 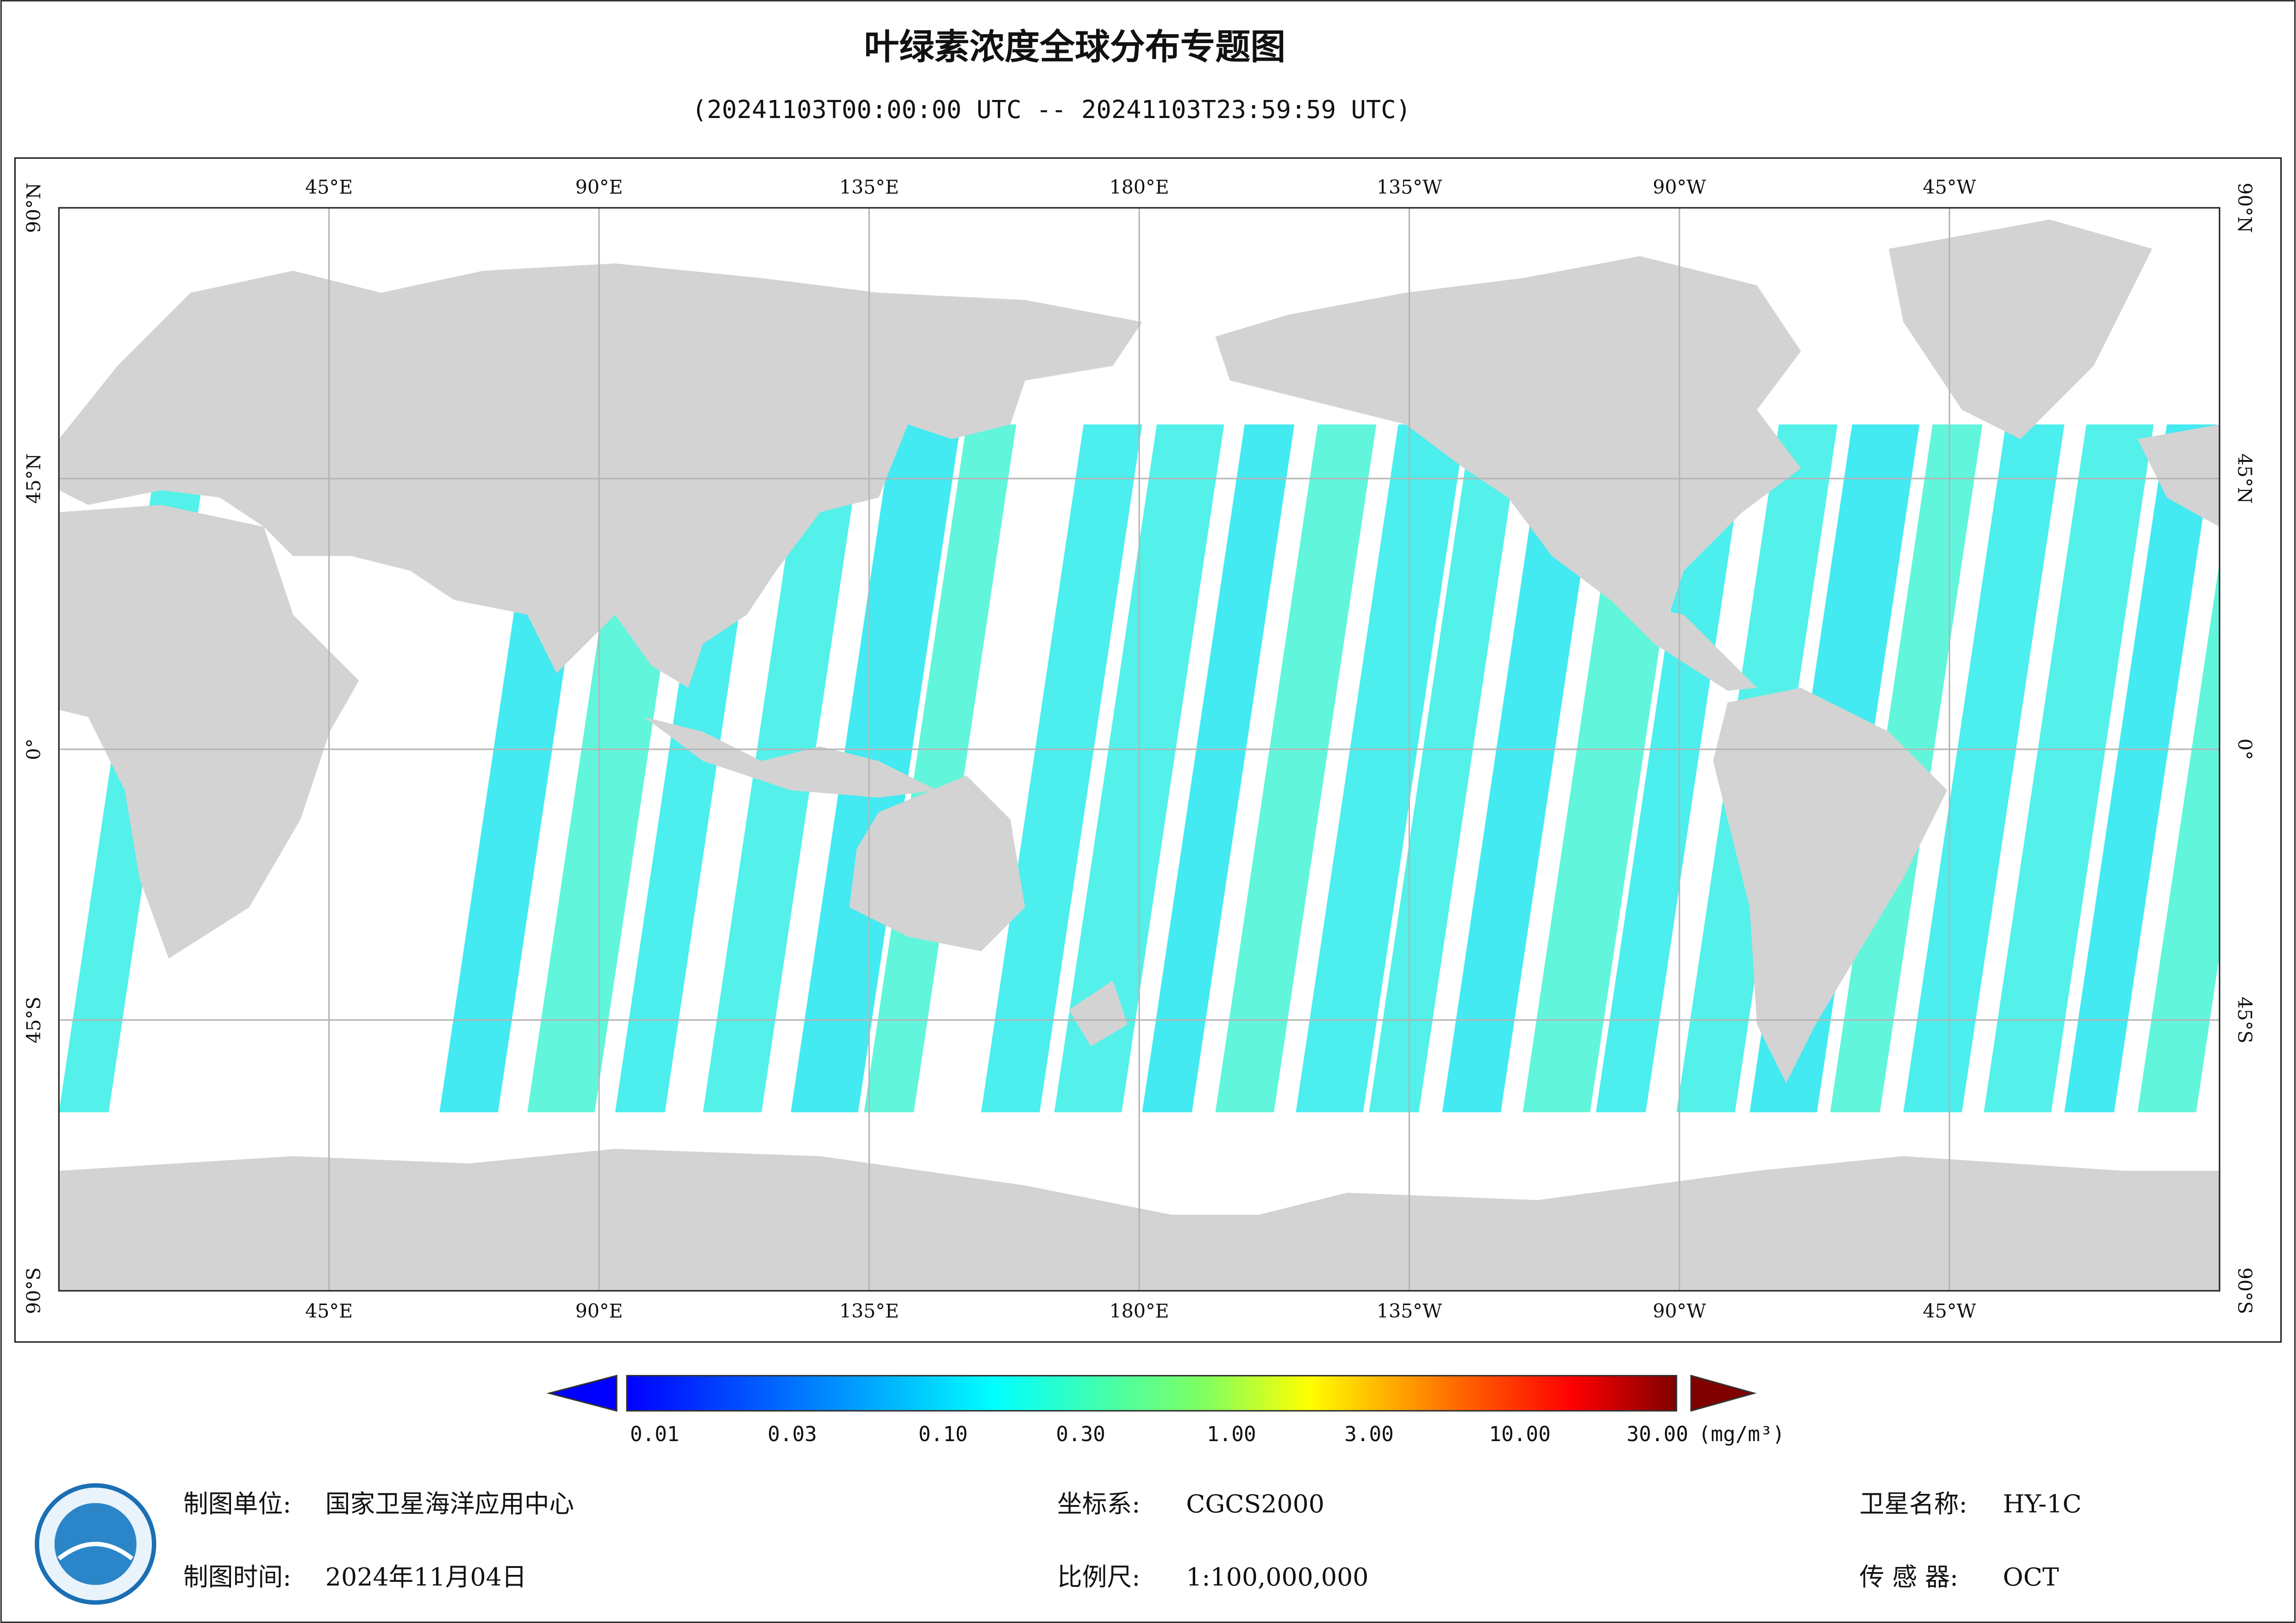 What do you see at coordinates (34, 749) in the screenshot?
I see `lat-label-left: 0°` at bounding box center [34, 749].